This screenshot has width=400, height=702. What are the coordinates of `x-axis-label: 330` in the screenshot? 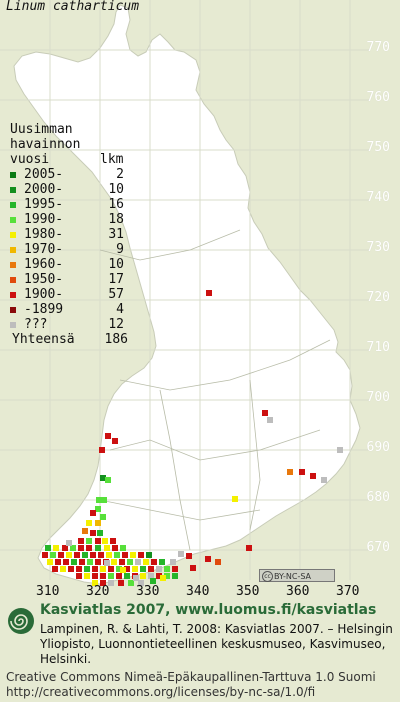 It's located at (148, 591).